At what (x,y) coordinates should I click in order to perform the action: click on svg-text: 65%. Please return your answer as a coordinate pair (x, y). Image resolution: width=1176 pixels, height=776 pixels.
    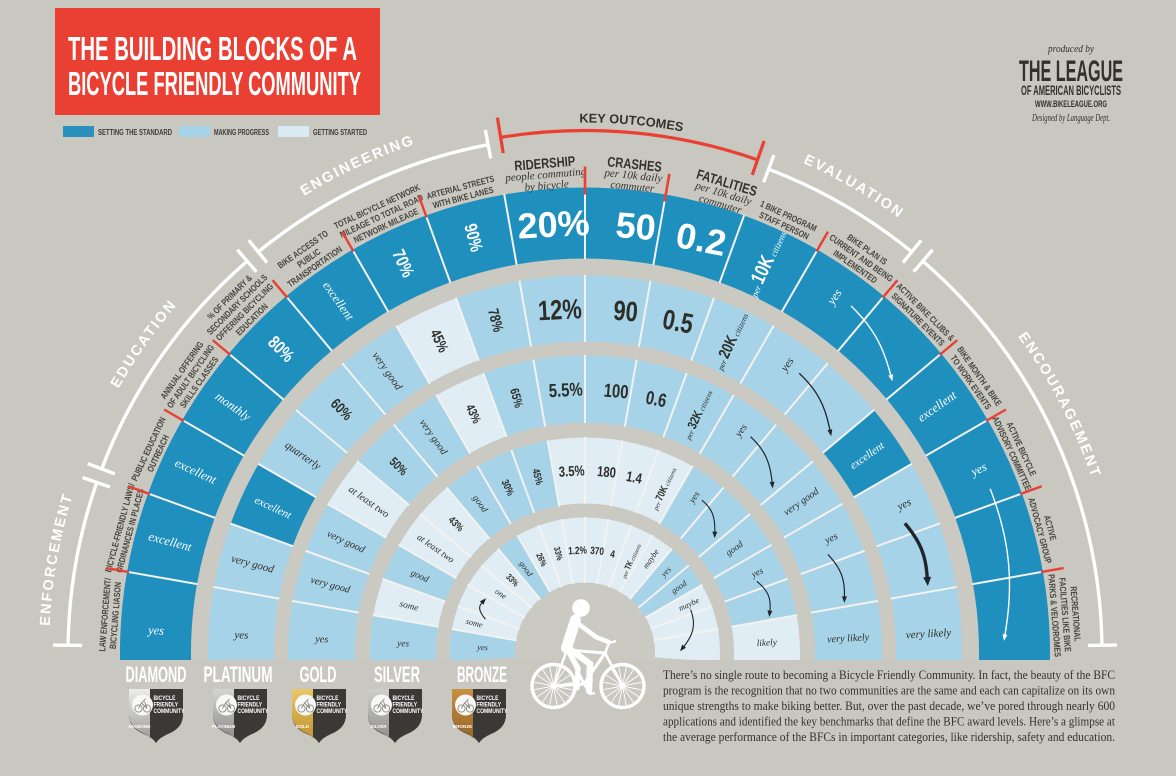
    Looking at the image, I should click on (516, 398).